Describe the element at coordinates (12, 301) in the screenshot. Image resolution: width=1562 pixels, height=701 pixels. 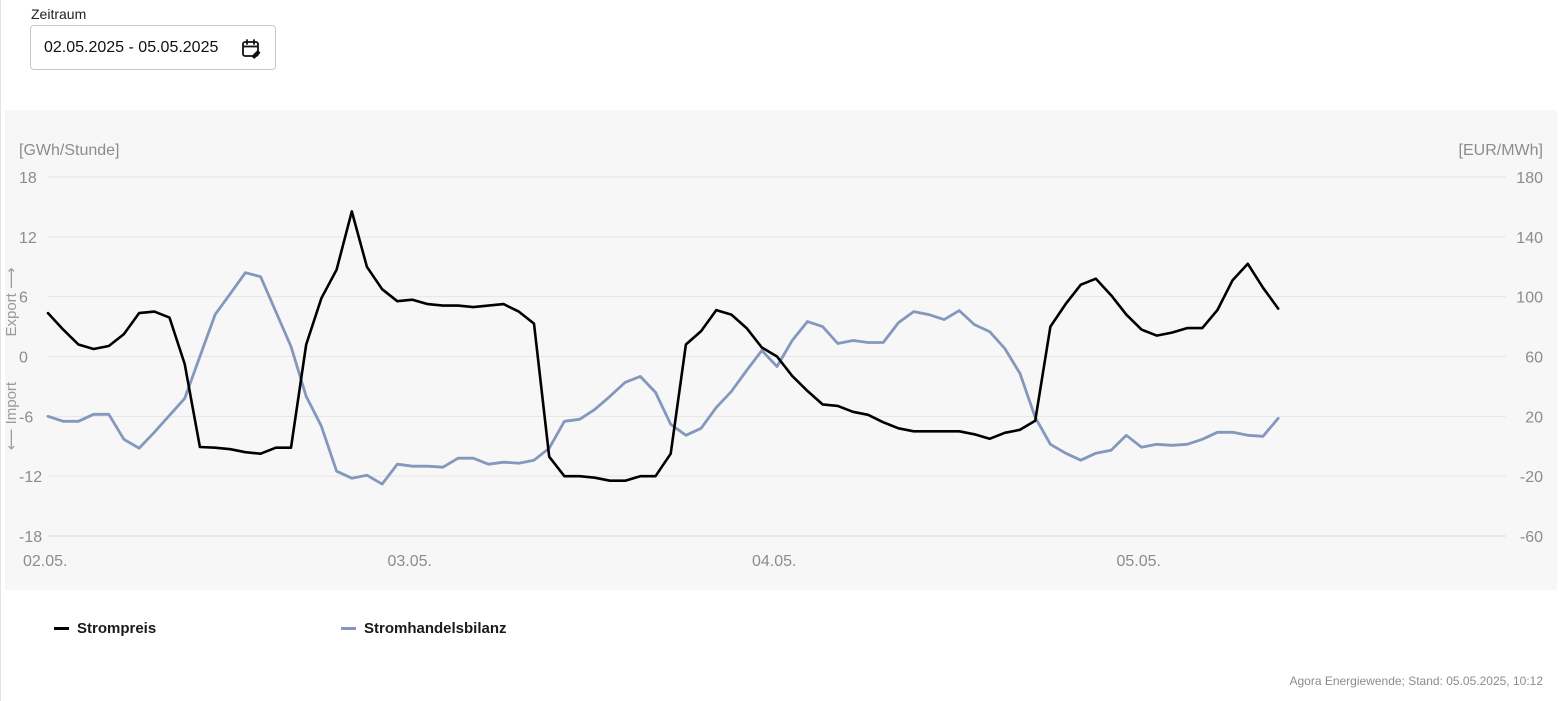
I see `export-annotation: Export ⟶` at that location.